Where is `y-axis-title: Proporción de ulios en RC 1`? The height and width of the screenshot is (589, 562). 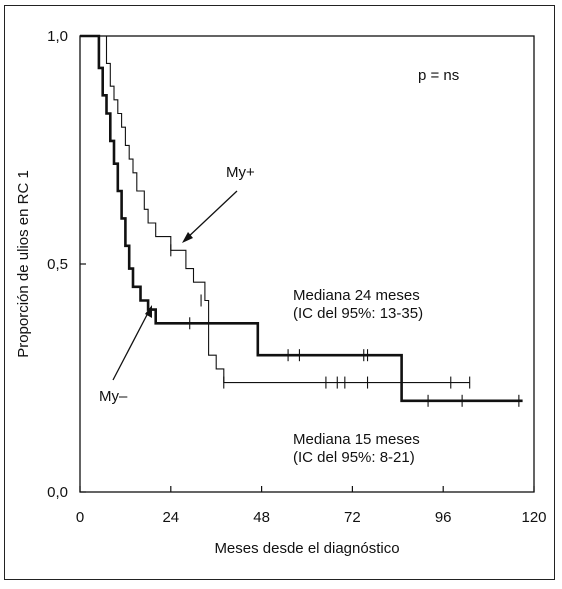 y-axis-title: Proporción de ulios en RC 1 is located at coordinates (23, 264).